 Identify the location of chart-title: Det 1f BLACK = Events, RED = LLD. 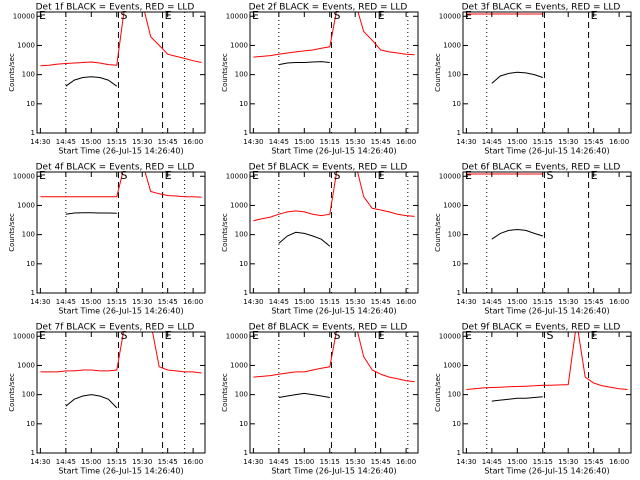
(115, 8).